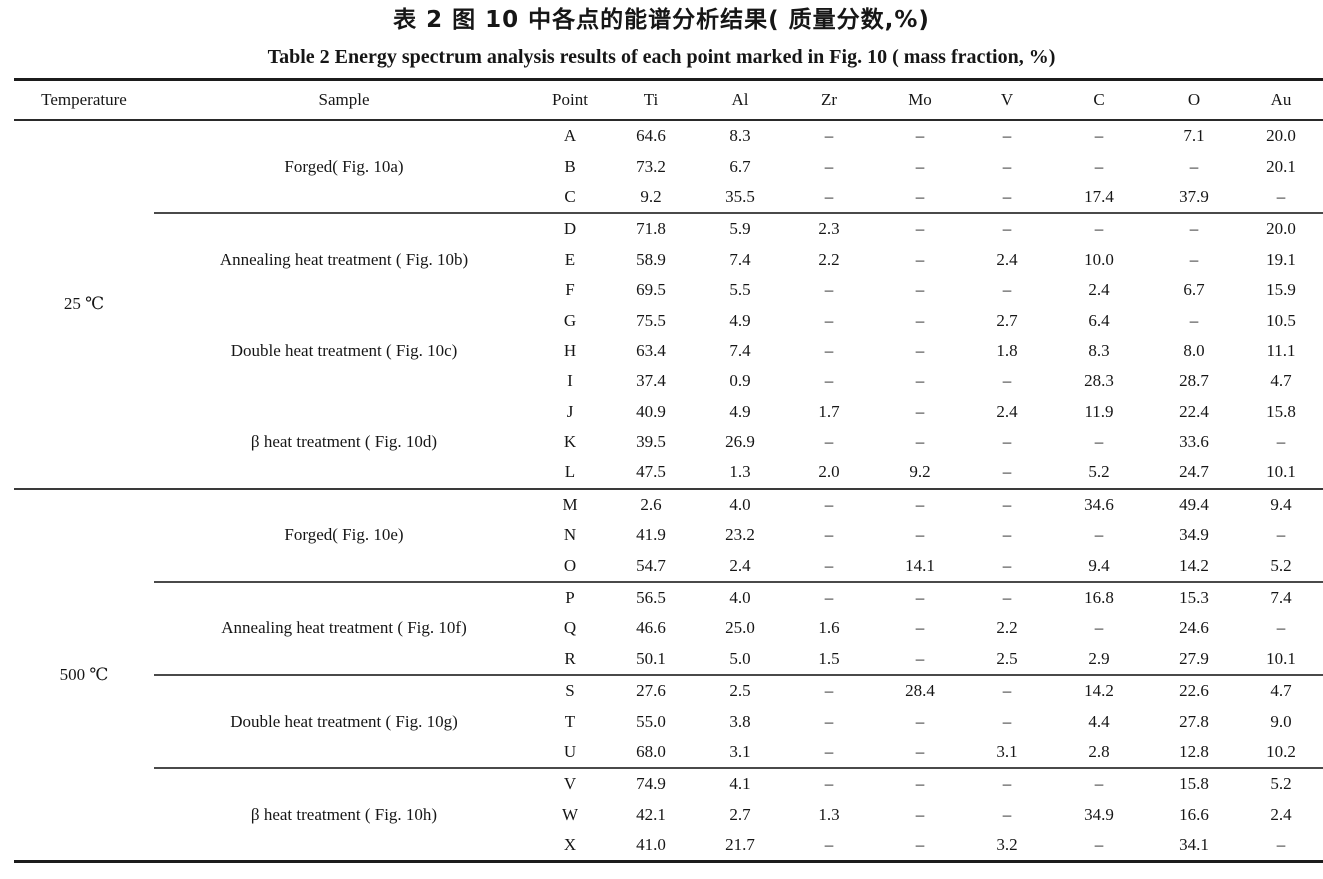  I want to click on value-cell-v: 3.1, so click(1007, 753).